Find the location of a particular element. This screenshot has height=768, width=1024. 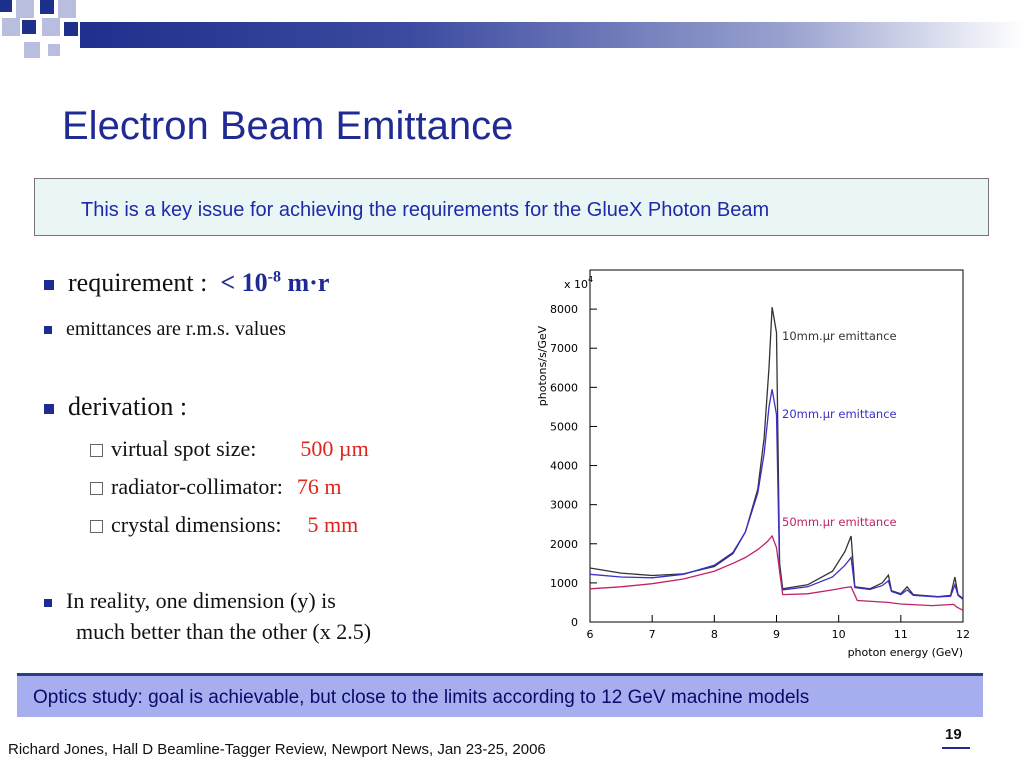

bullet-reality: In reality, one dimension (y) is is located at coordinates (190, 601).